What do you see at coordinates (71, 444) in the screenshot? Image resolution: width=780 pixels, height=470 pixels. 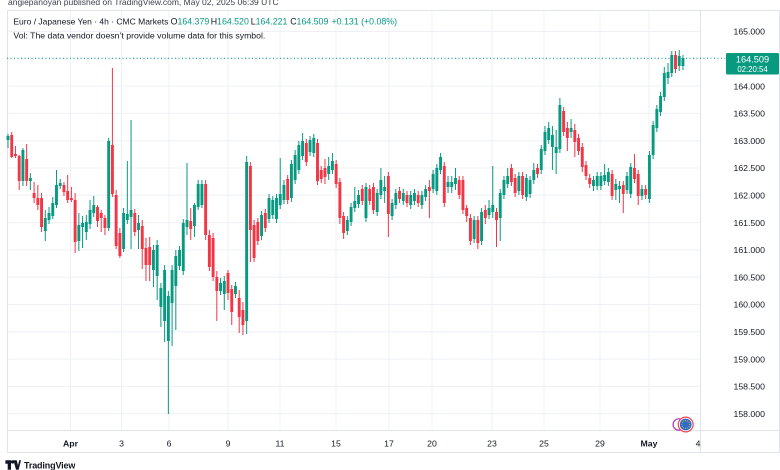 I see `svg-text: Apr` at bounding box center [71, 444].